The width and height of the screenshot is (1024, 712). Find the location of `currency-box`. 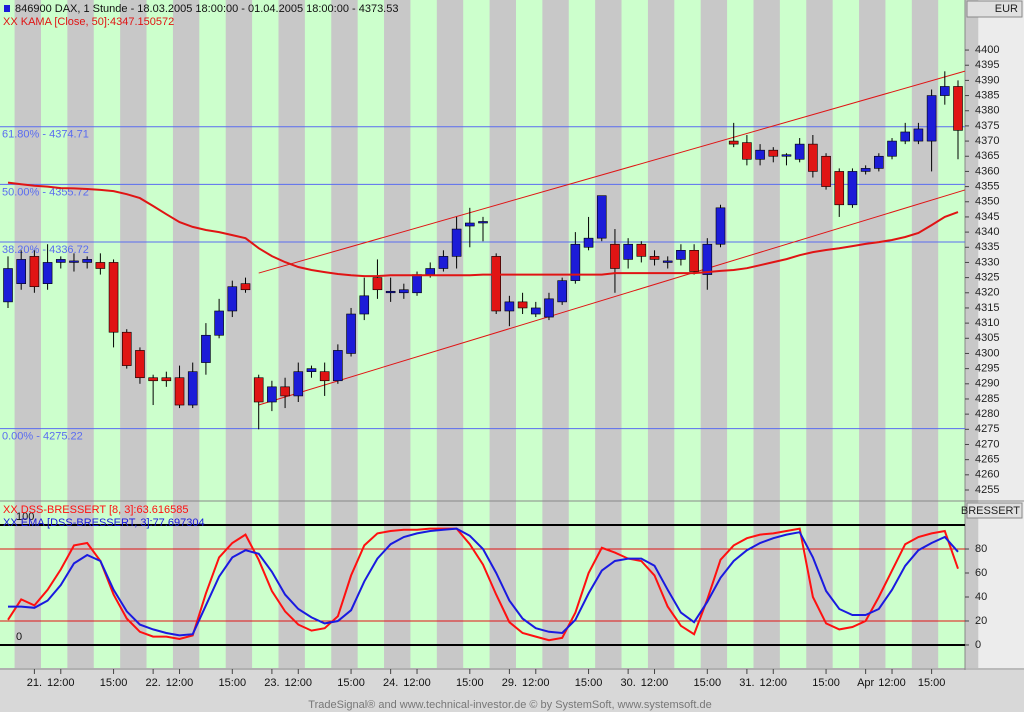

currency-box is located at coordinates (994, 9).